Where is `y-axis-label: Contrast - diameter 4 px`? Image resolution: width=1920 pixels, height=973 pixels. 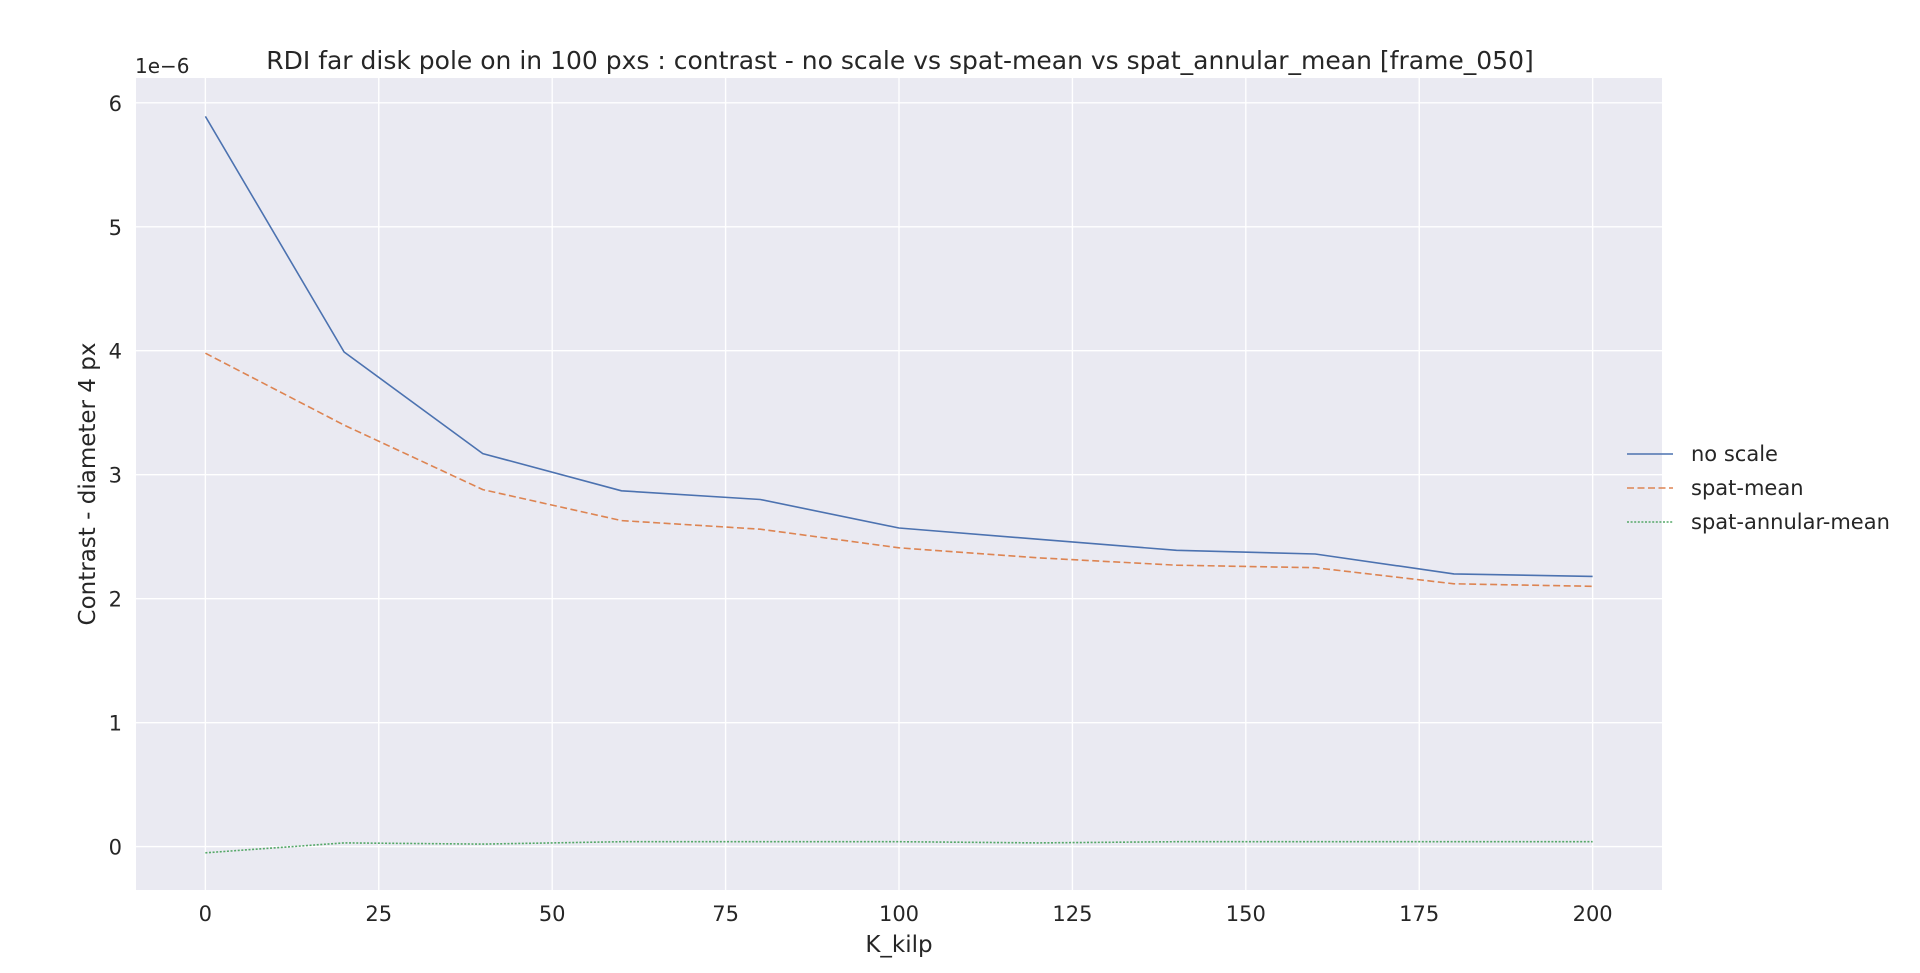
y-axis-label: Contrast - diameter 4 px is located at coordinates (88, 484).